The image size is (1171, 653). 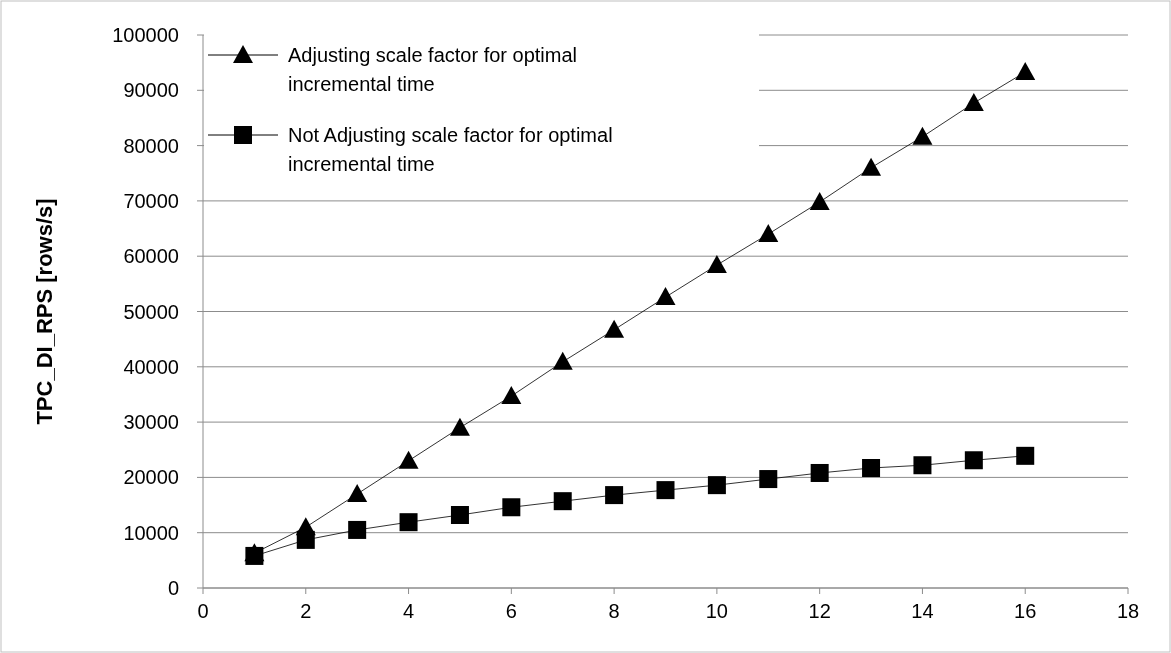 What do you see at coordinates (173, 588) in the screenshot?
I see `y-tick-label: 0` at bounding box center [173, 588].